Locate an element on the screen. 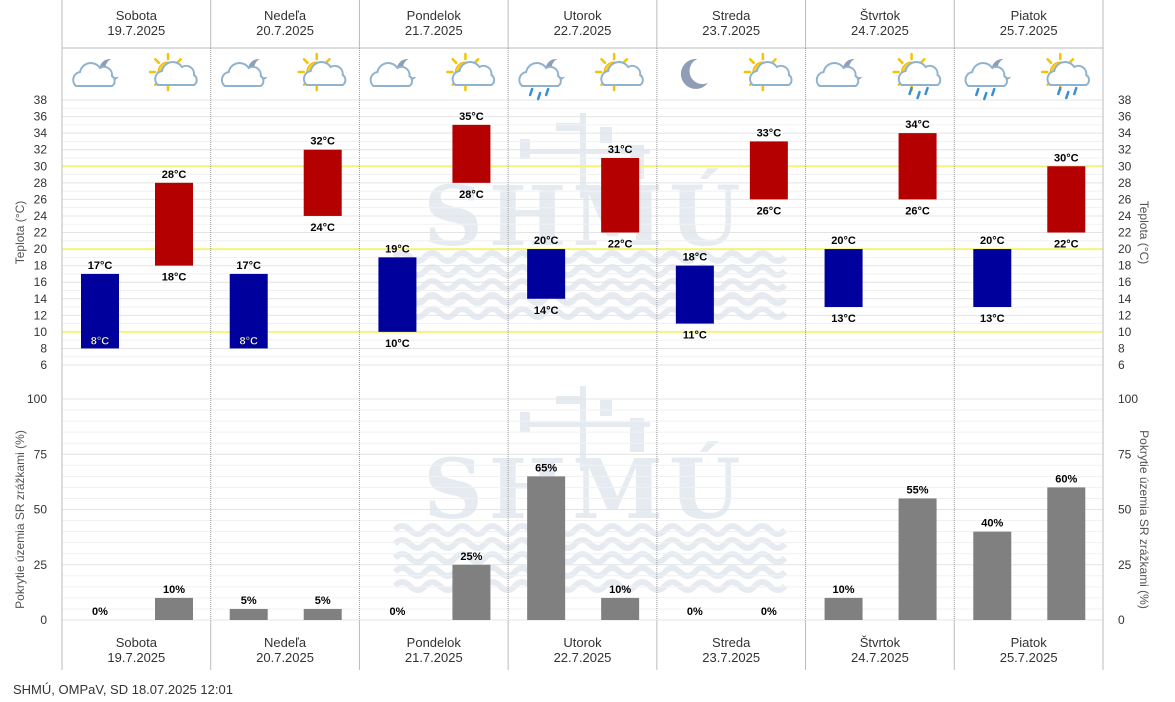 The width and height of the screenshot is (1175, 702). precip-tick-label-right: 75 is located at coordinates (1125, 454).